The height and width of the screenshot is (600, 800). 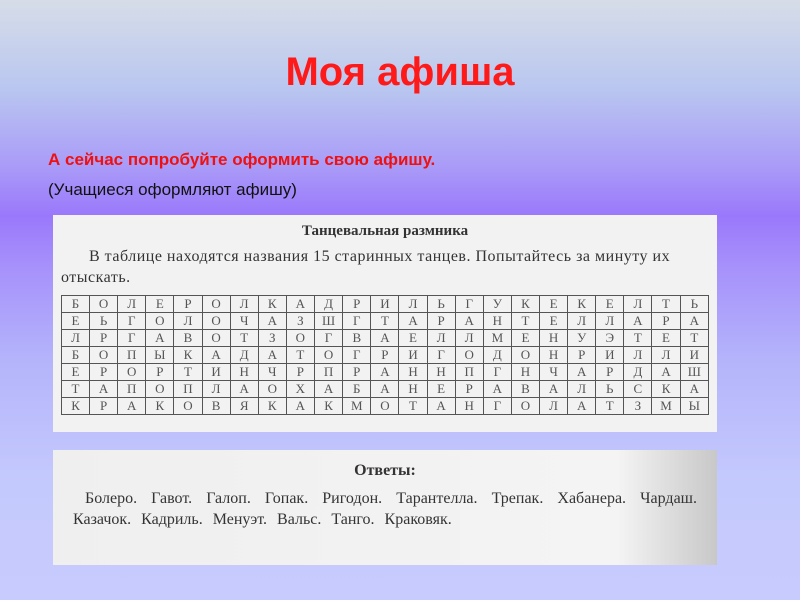 I want to click on grid-cell: Д, so click(x=638, y=372).